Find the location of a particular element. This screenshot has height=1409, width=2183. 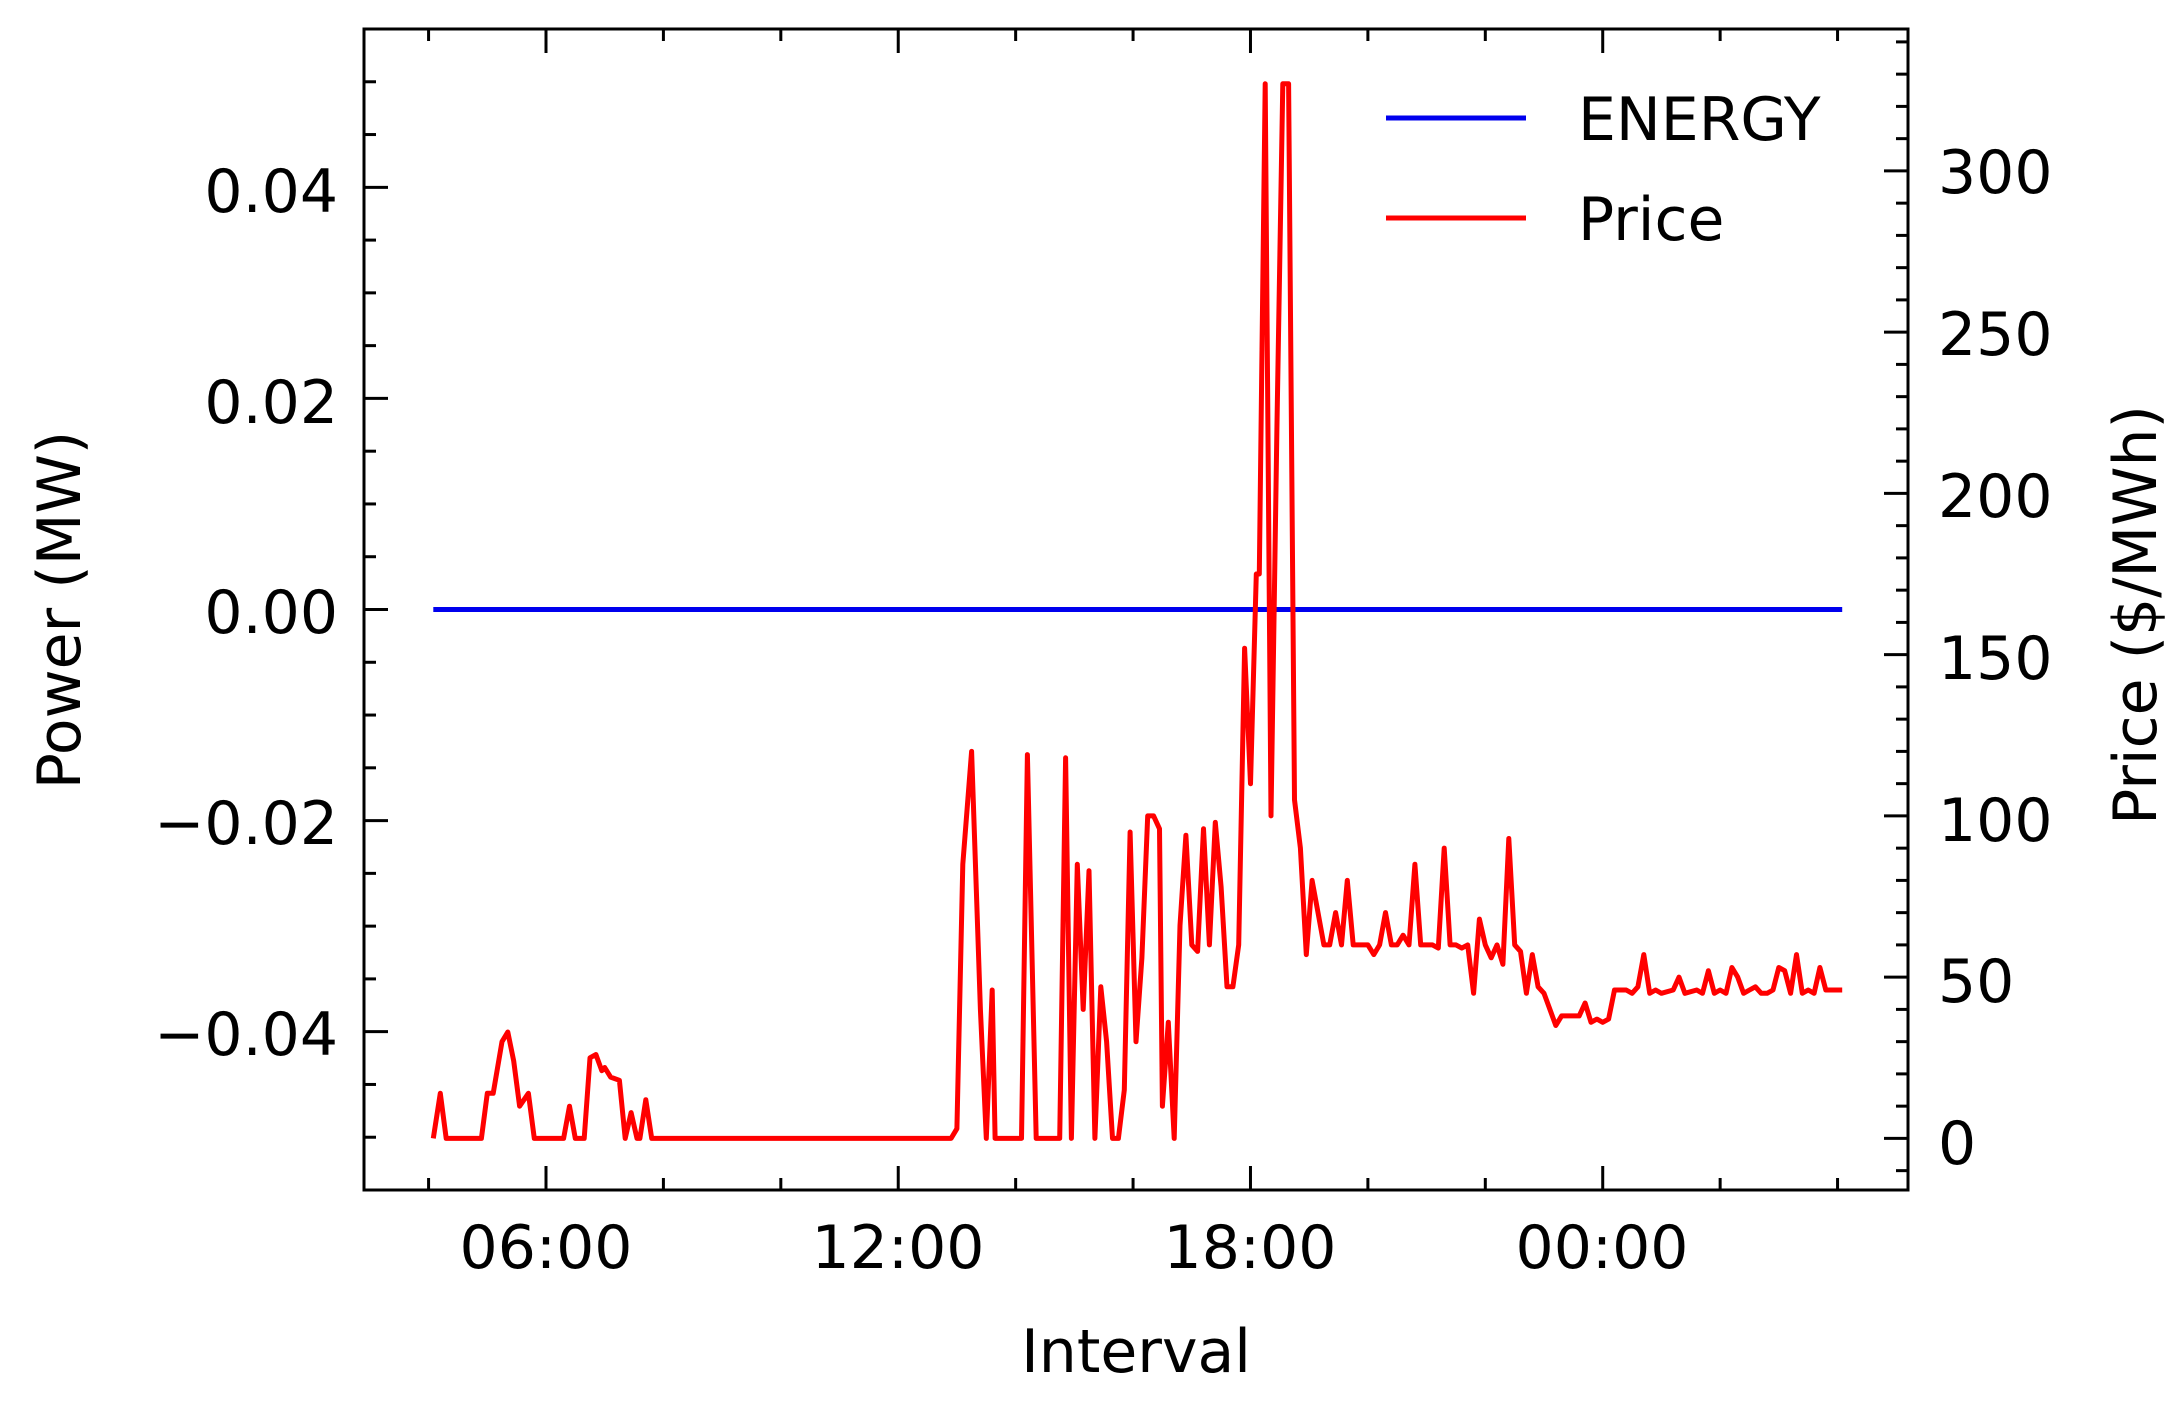

y-left-tick-label-neg0.04: −0.04 is located at coordinates (246, 1035).